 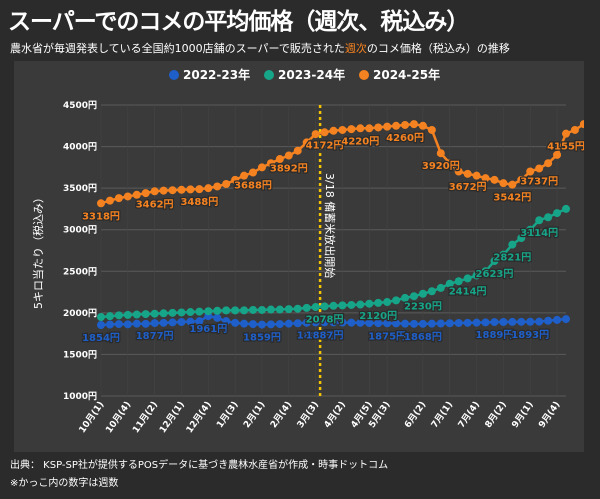 What do you see at coordinates (311, 74) in the screenshot?
I see `legend-label: 2023-24年` at bounding box center [311, 74].